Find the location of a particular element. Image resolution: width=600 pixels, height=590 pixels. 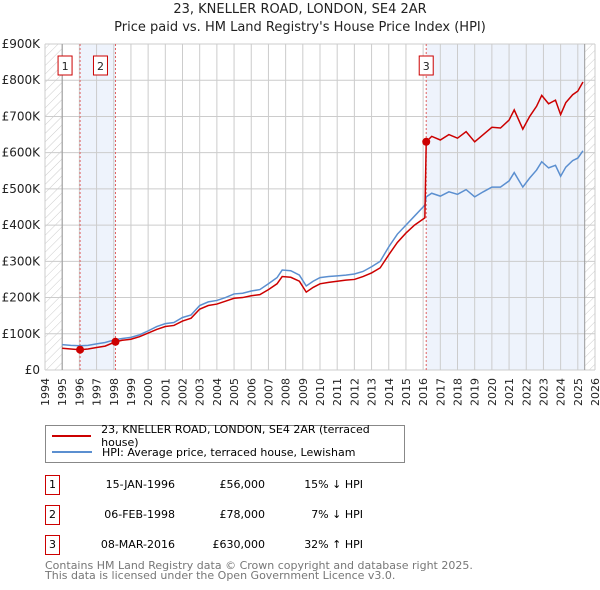

transaction-row: 1 15-JAN-1996 £56,000 15% ↓ HPI is located at coordinates (210, 485).